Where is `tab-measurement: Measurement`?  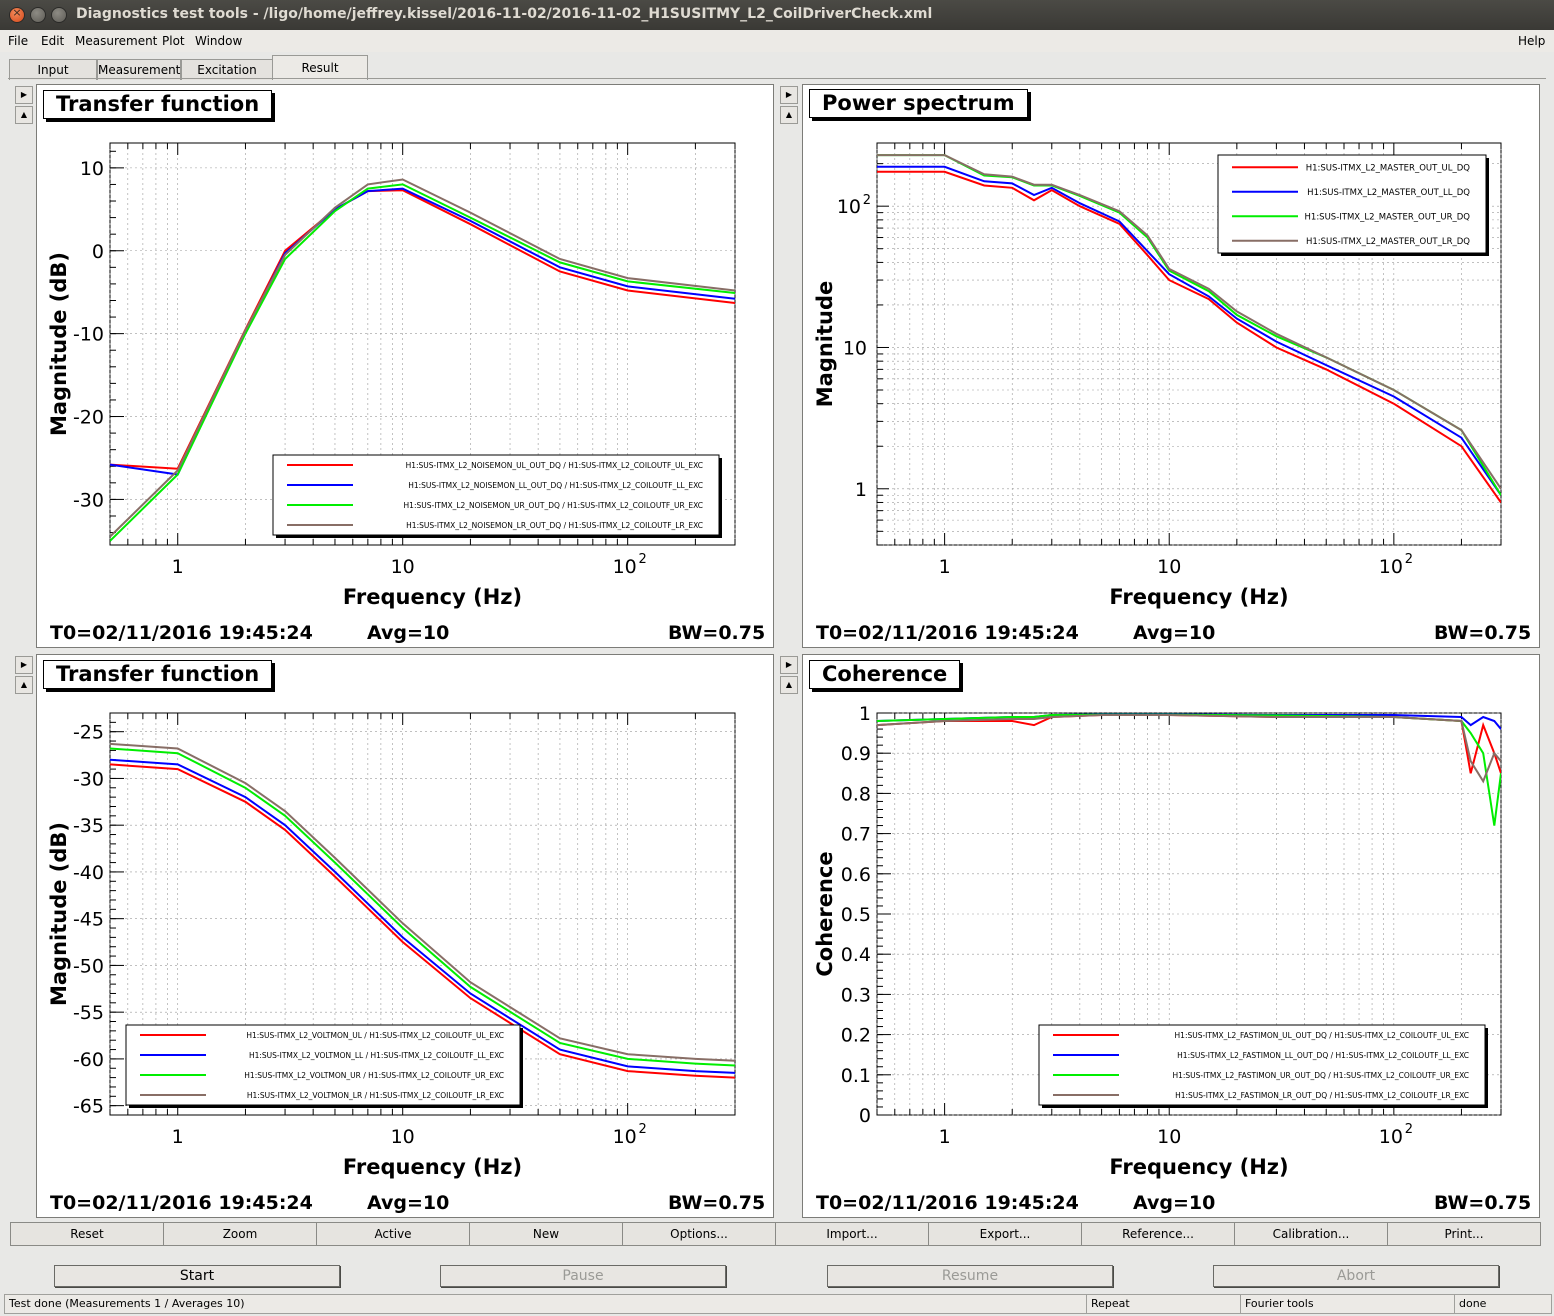 tab-measurement: Measurement is located at coordinates (139, 69).